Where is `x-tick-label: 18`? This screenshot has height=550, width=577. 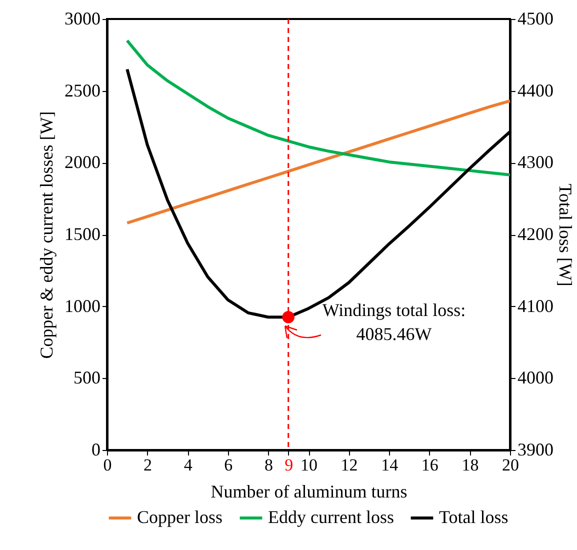
x-tick-label: 18 is located at coordinates (470, 465).